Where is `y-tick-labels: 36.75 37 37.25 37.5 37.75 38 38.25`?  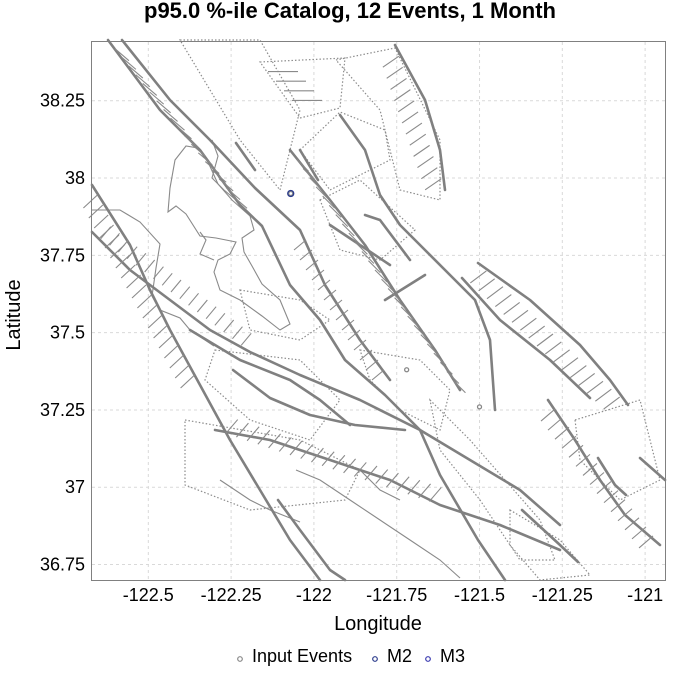 y-tick-labels: 36.75 37 37.25 37.5 37.75 38 38.25 is located at coordinates (62, 333).